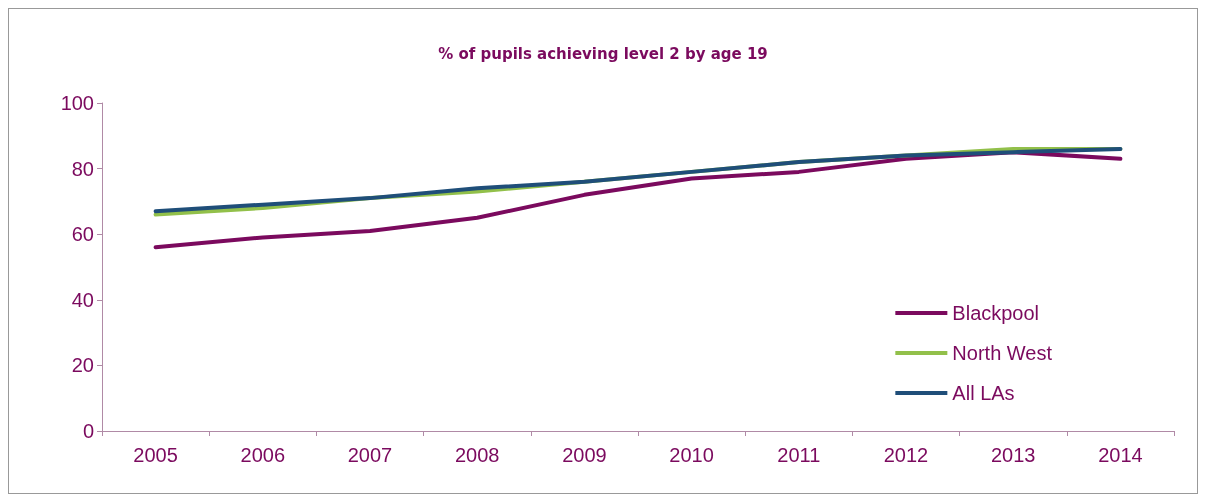 The width and height of the screenshot is (1208, 504). Describe the element at coordinates (983, 393) in the screenshot. I see `legend-label: All LAs` at that location.